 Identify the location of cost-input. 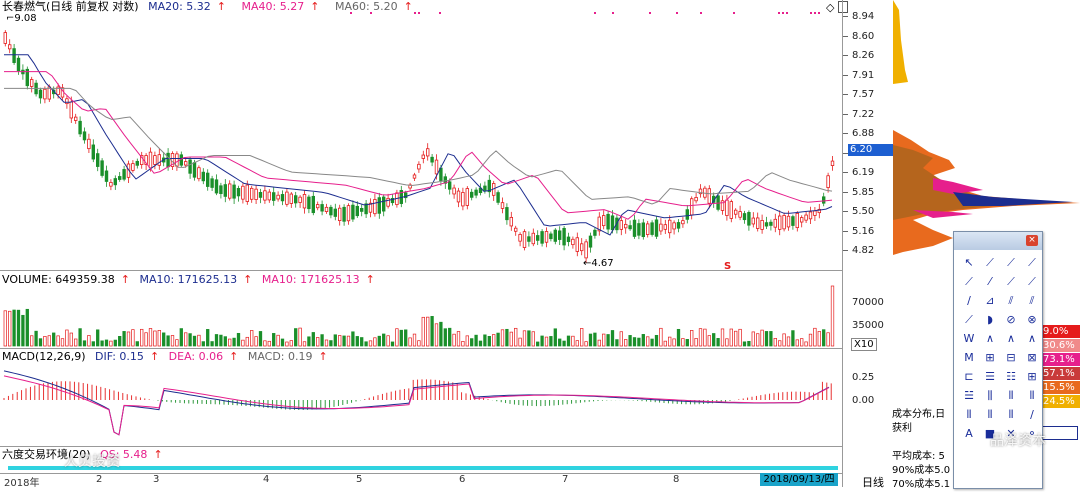
(1060, 433).